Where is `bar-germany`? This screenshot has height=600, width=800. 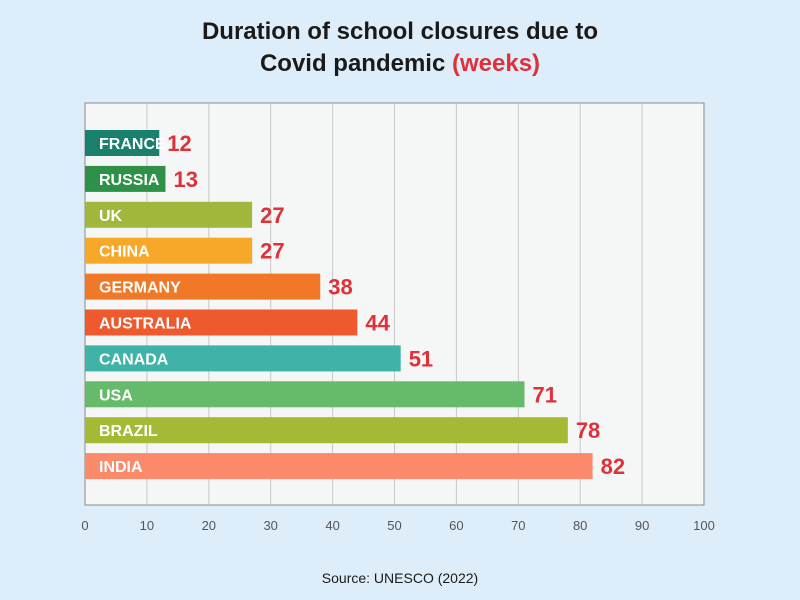 bar-germany is located at coordinates (203, 286).